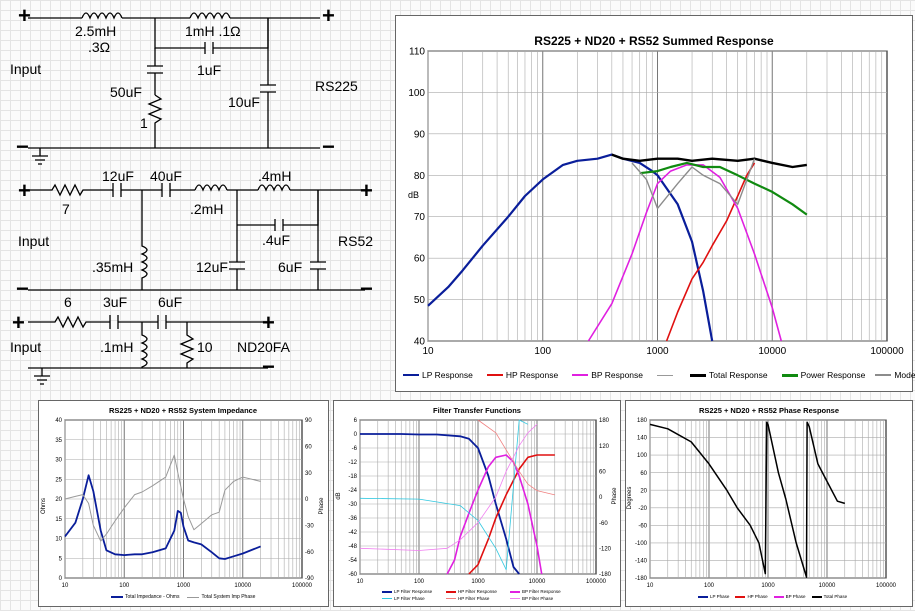 The image size is (915, 611). I want to click on y2-tick-label: 30, so click(308, 474).